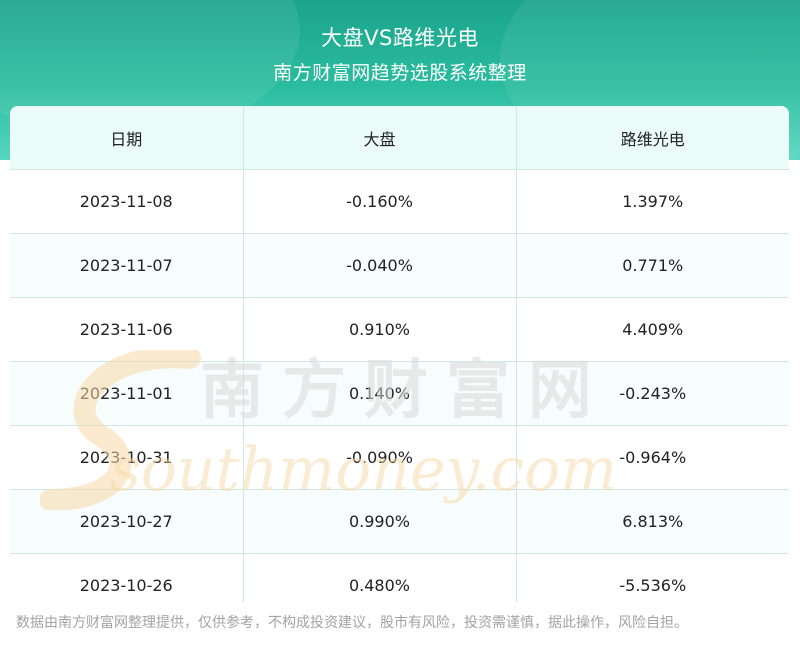 The width and height of the screenshot is (800, 646). Describe the element at coordinates (379, 577) in the screenshot. I see `cell-market-change: 0.480%` at that location.